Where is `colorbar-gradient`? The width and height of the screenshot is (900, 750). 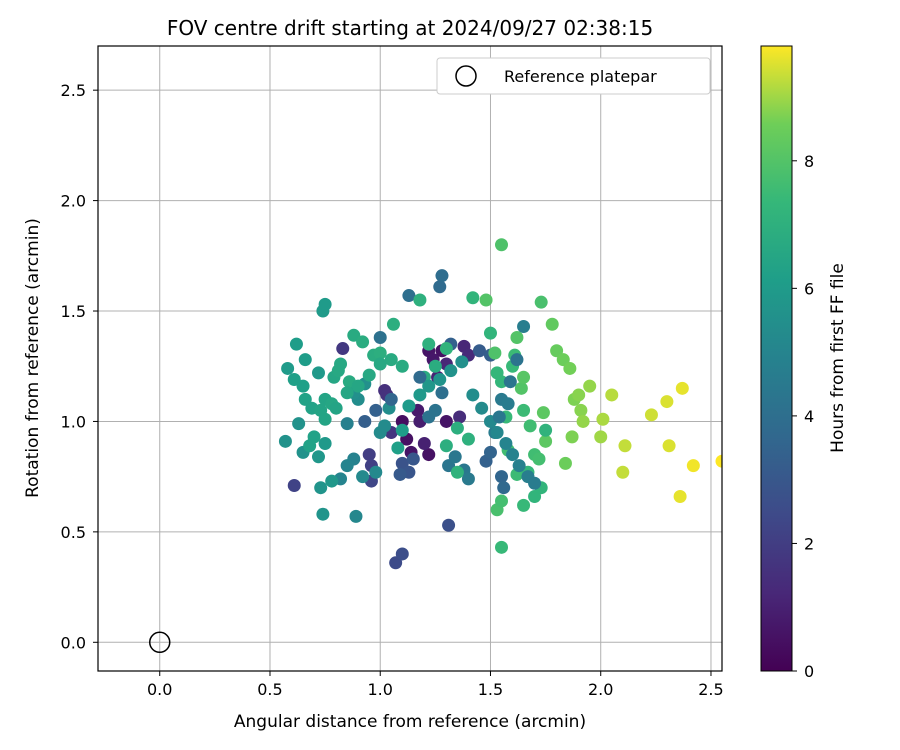
colorbar-gradient is located at coordinates (776, 358).